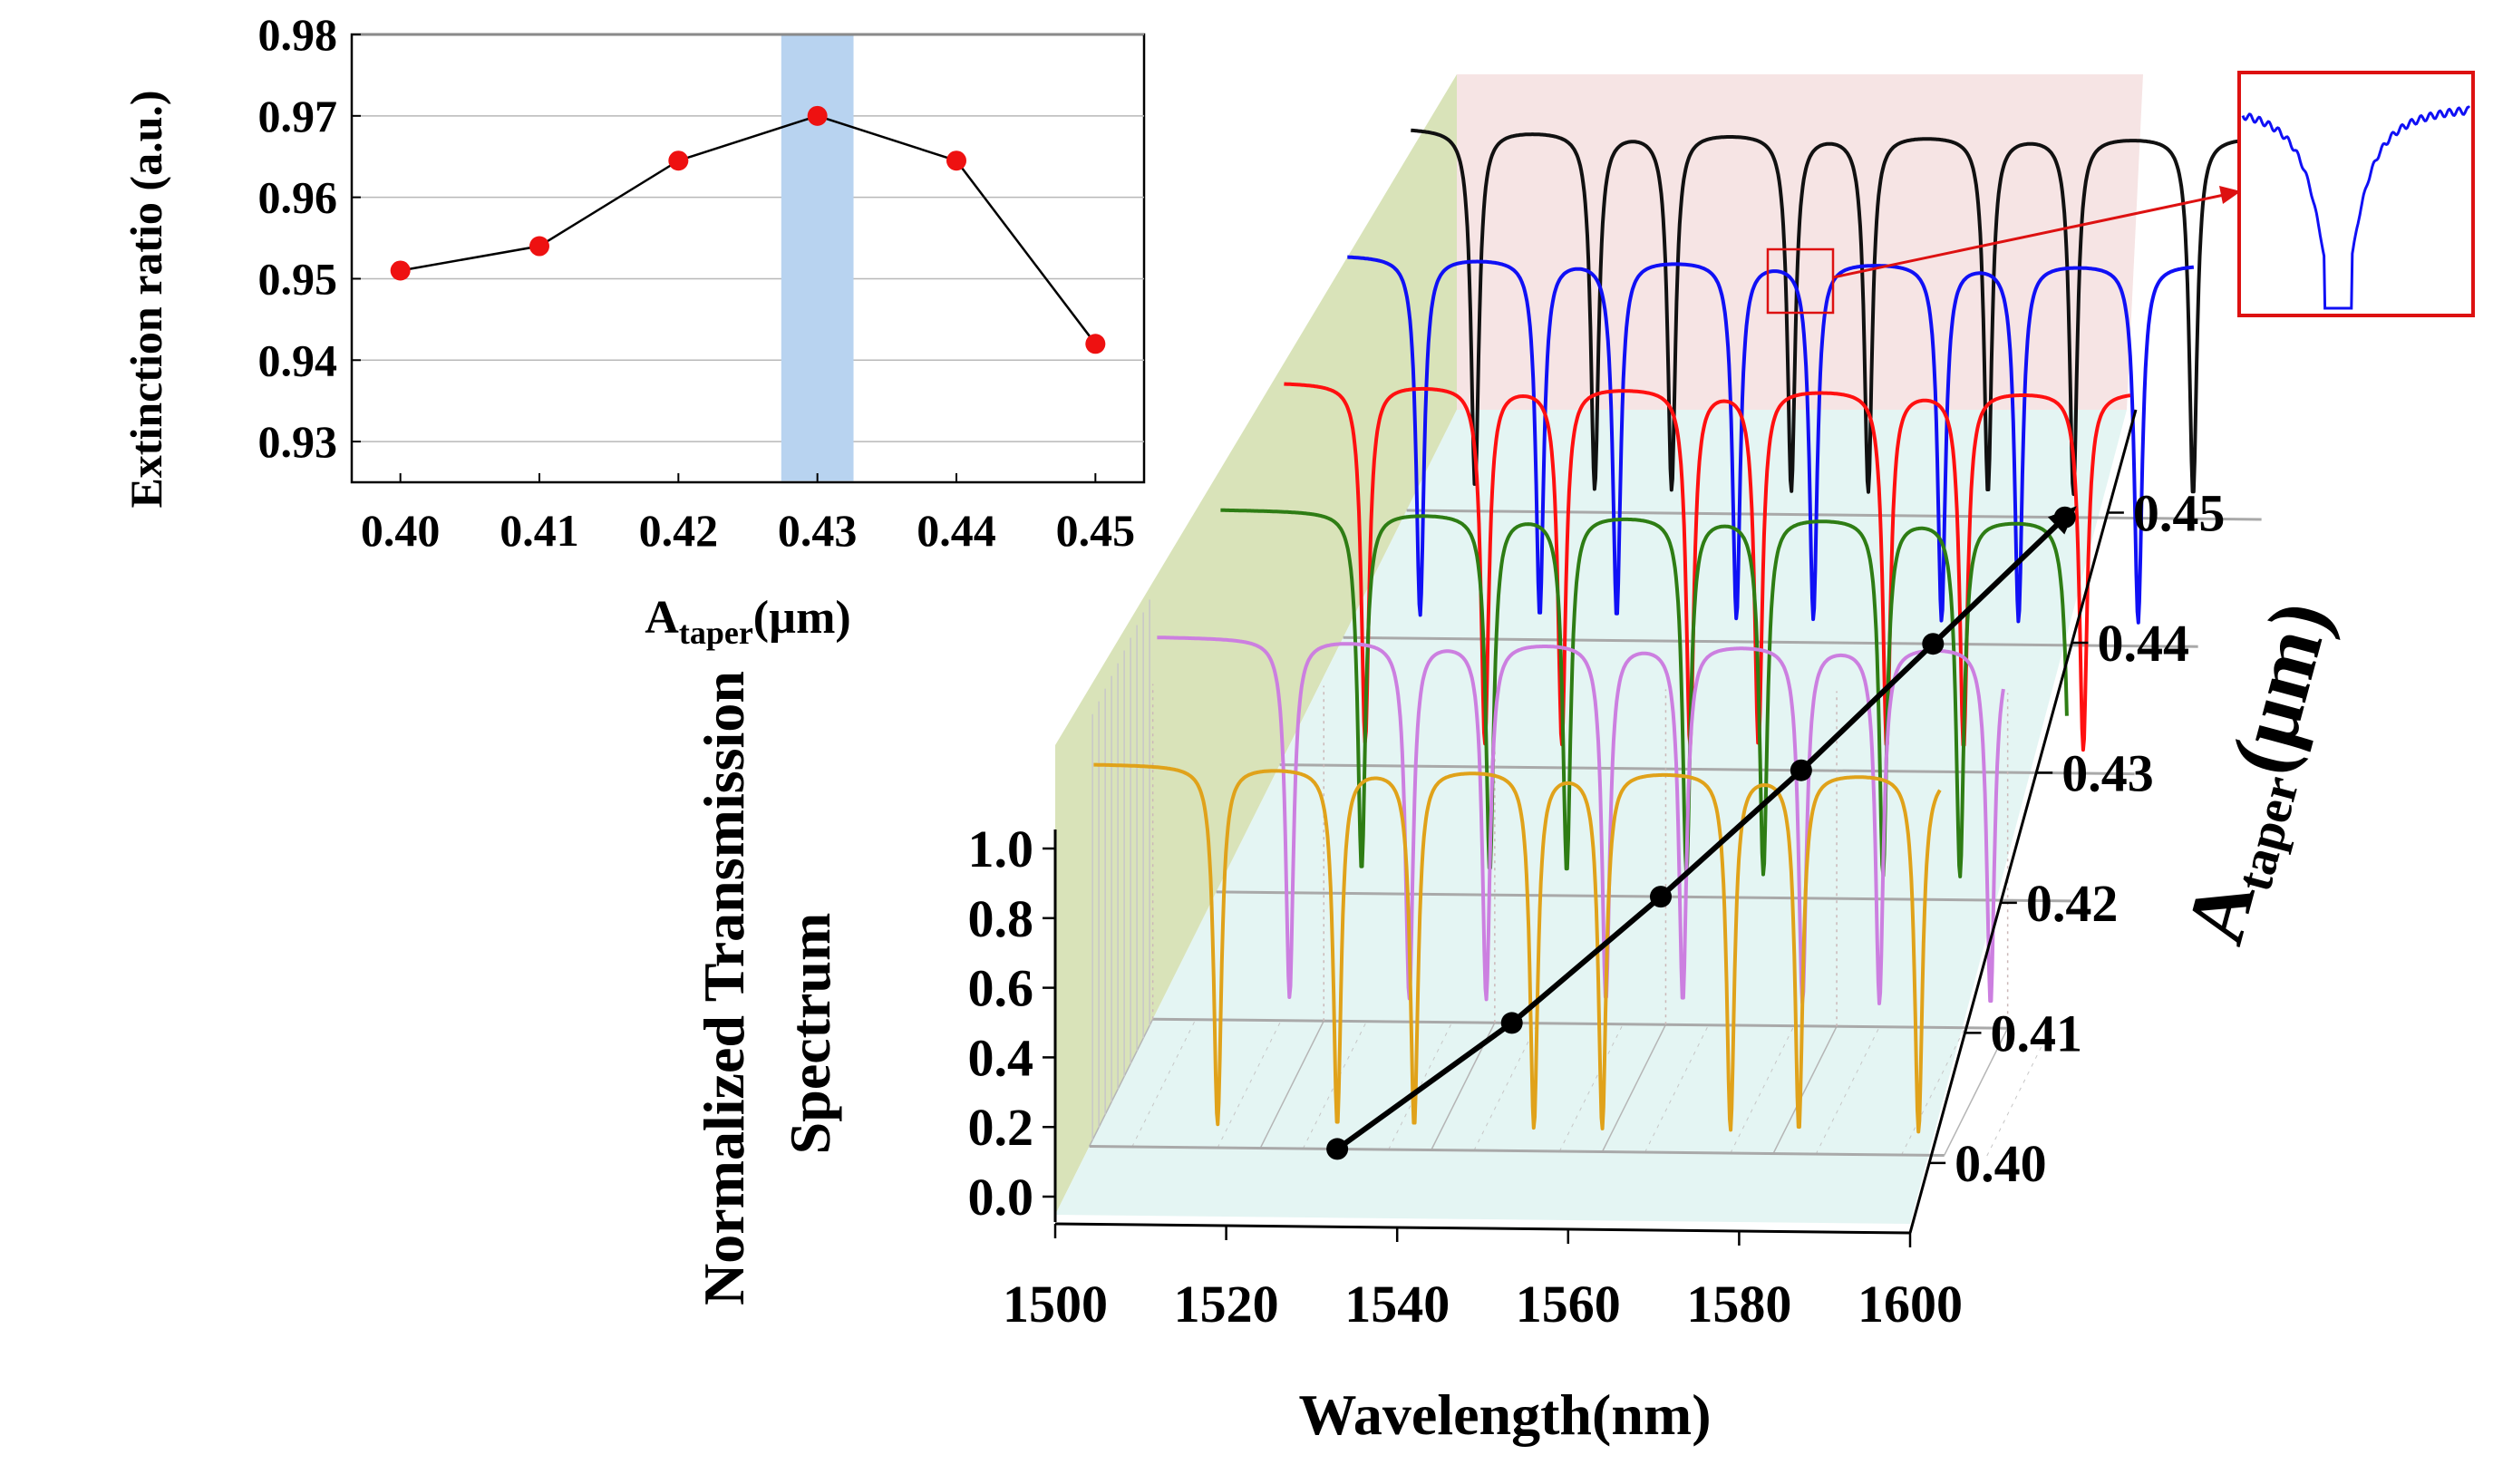 The width and height of the screenshot is (2493, 1484). What do you see at coordinates (298, 197) in the screenshot?
I see `extinction-y-tick-label: 0.96` at bounding box center [298, 197].